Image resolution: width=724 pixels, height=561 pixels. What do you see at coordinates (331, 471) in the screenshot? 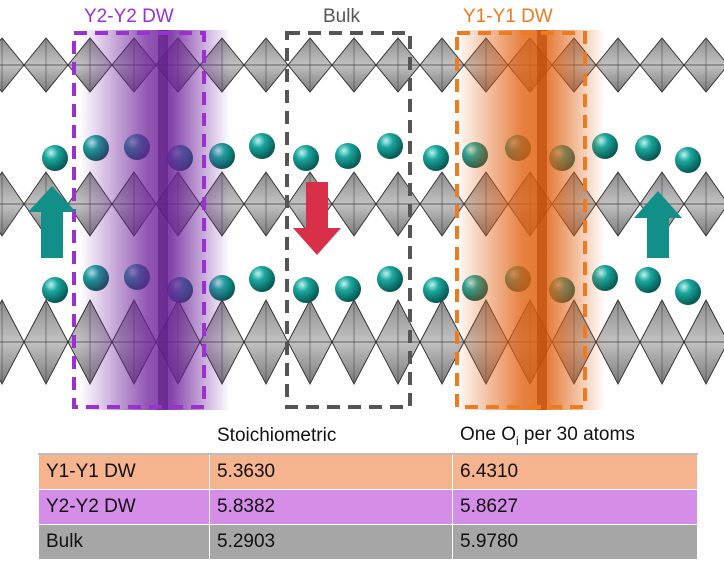
I see `row-stoichiometric: 5.3630` at bounding box center [331, 471].